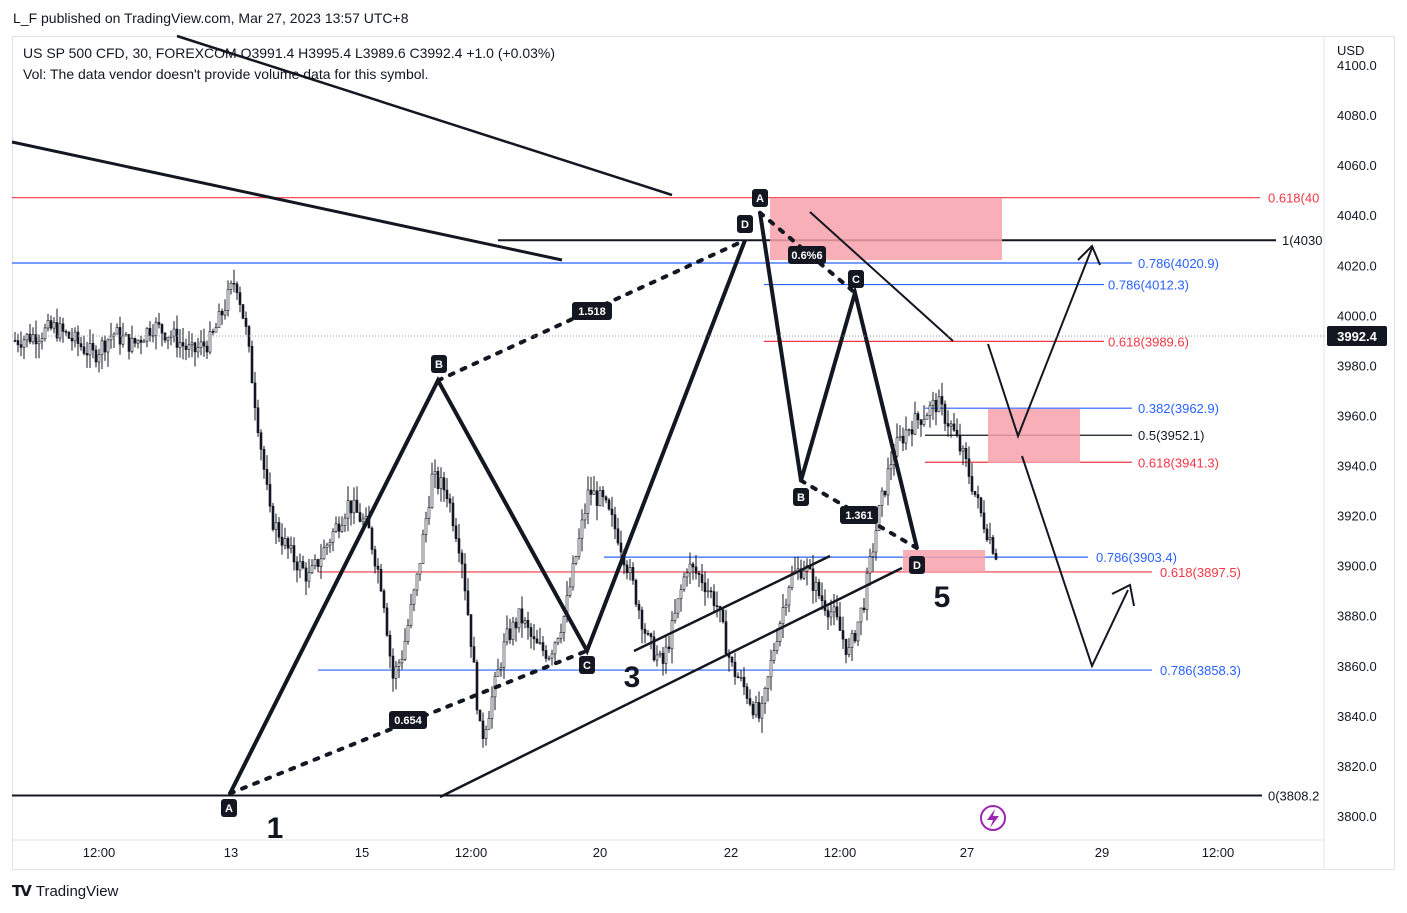 Image resolution: width=1407 pixels, height=913 pixels. Describe the element at coordinates (731, 852) in the screenshot. I see `x-tick-label: 22` at that location.